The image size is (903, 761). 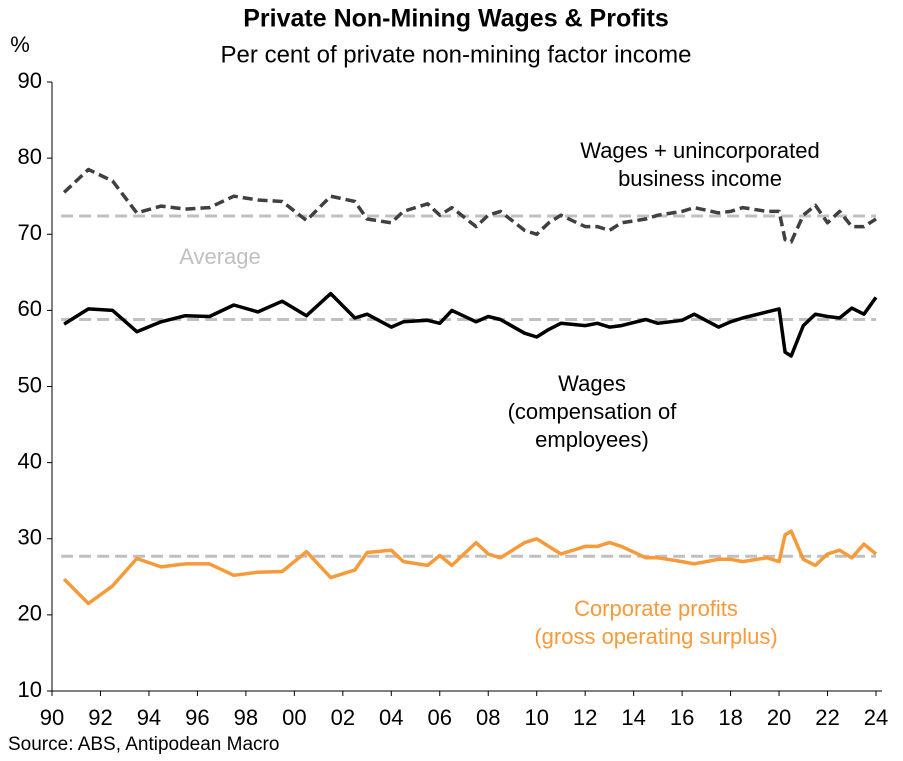 What do you see at coordinates (30, 384) in the screenshot?
I see `y-tick-label: 50` at bounding box center [30, 384].